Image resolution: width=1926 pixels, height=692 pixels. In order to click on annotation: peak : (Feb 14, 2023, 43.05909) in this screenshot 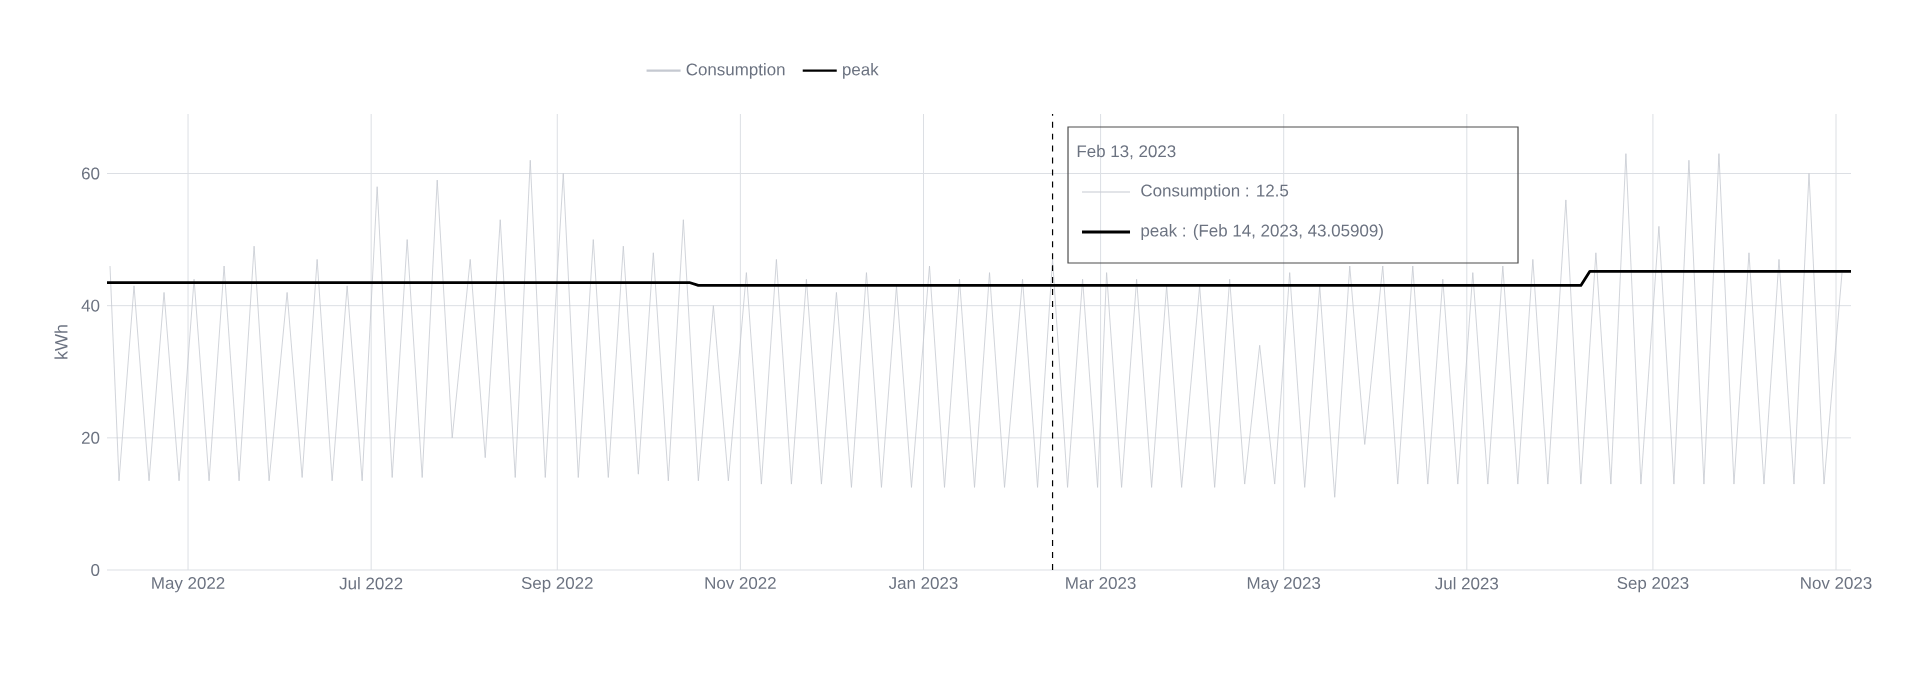, I will do `click(1262, 232)`.